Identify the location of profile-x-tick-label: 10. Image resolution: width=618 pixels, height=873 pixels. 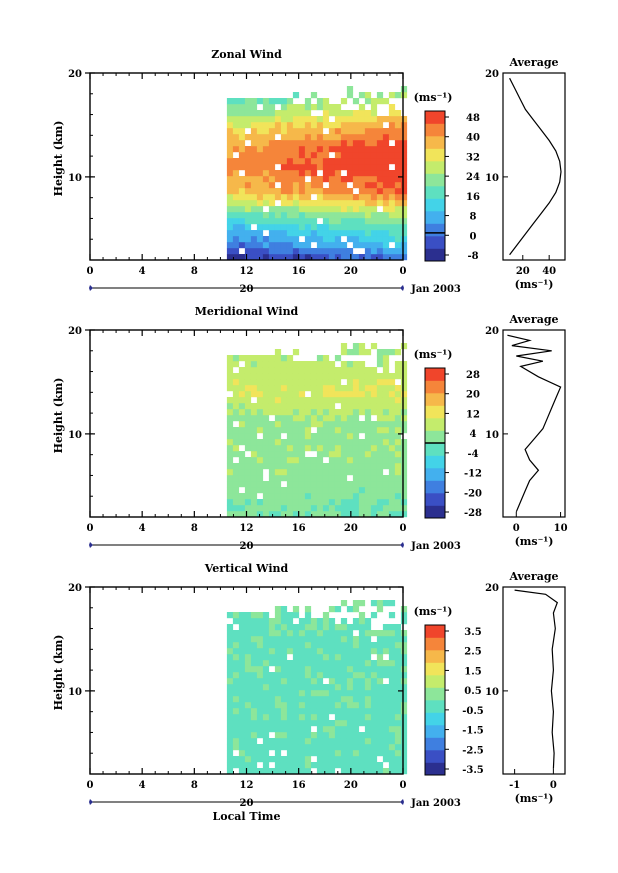
(561, 528).